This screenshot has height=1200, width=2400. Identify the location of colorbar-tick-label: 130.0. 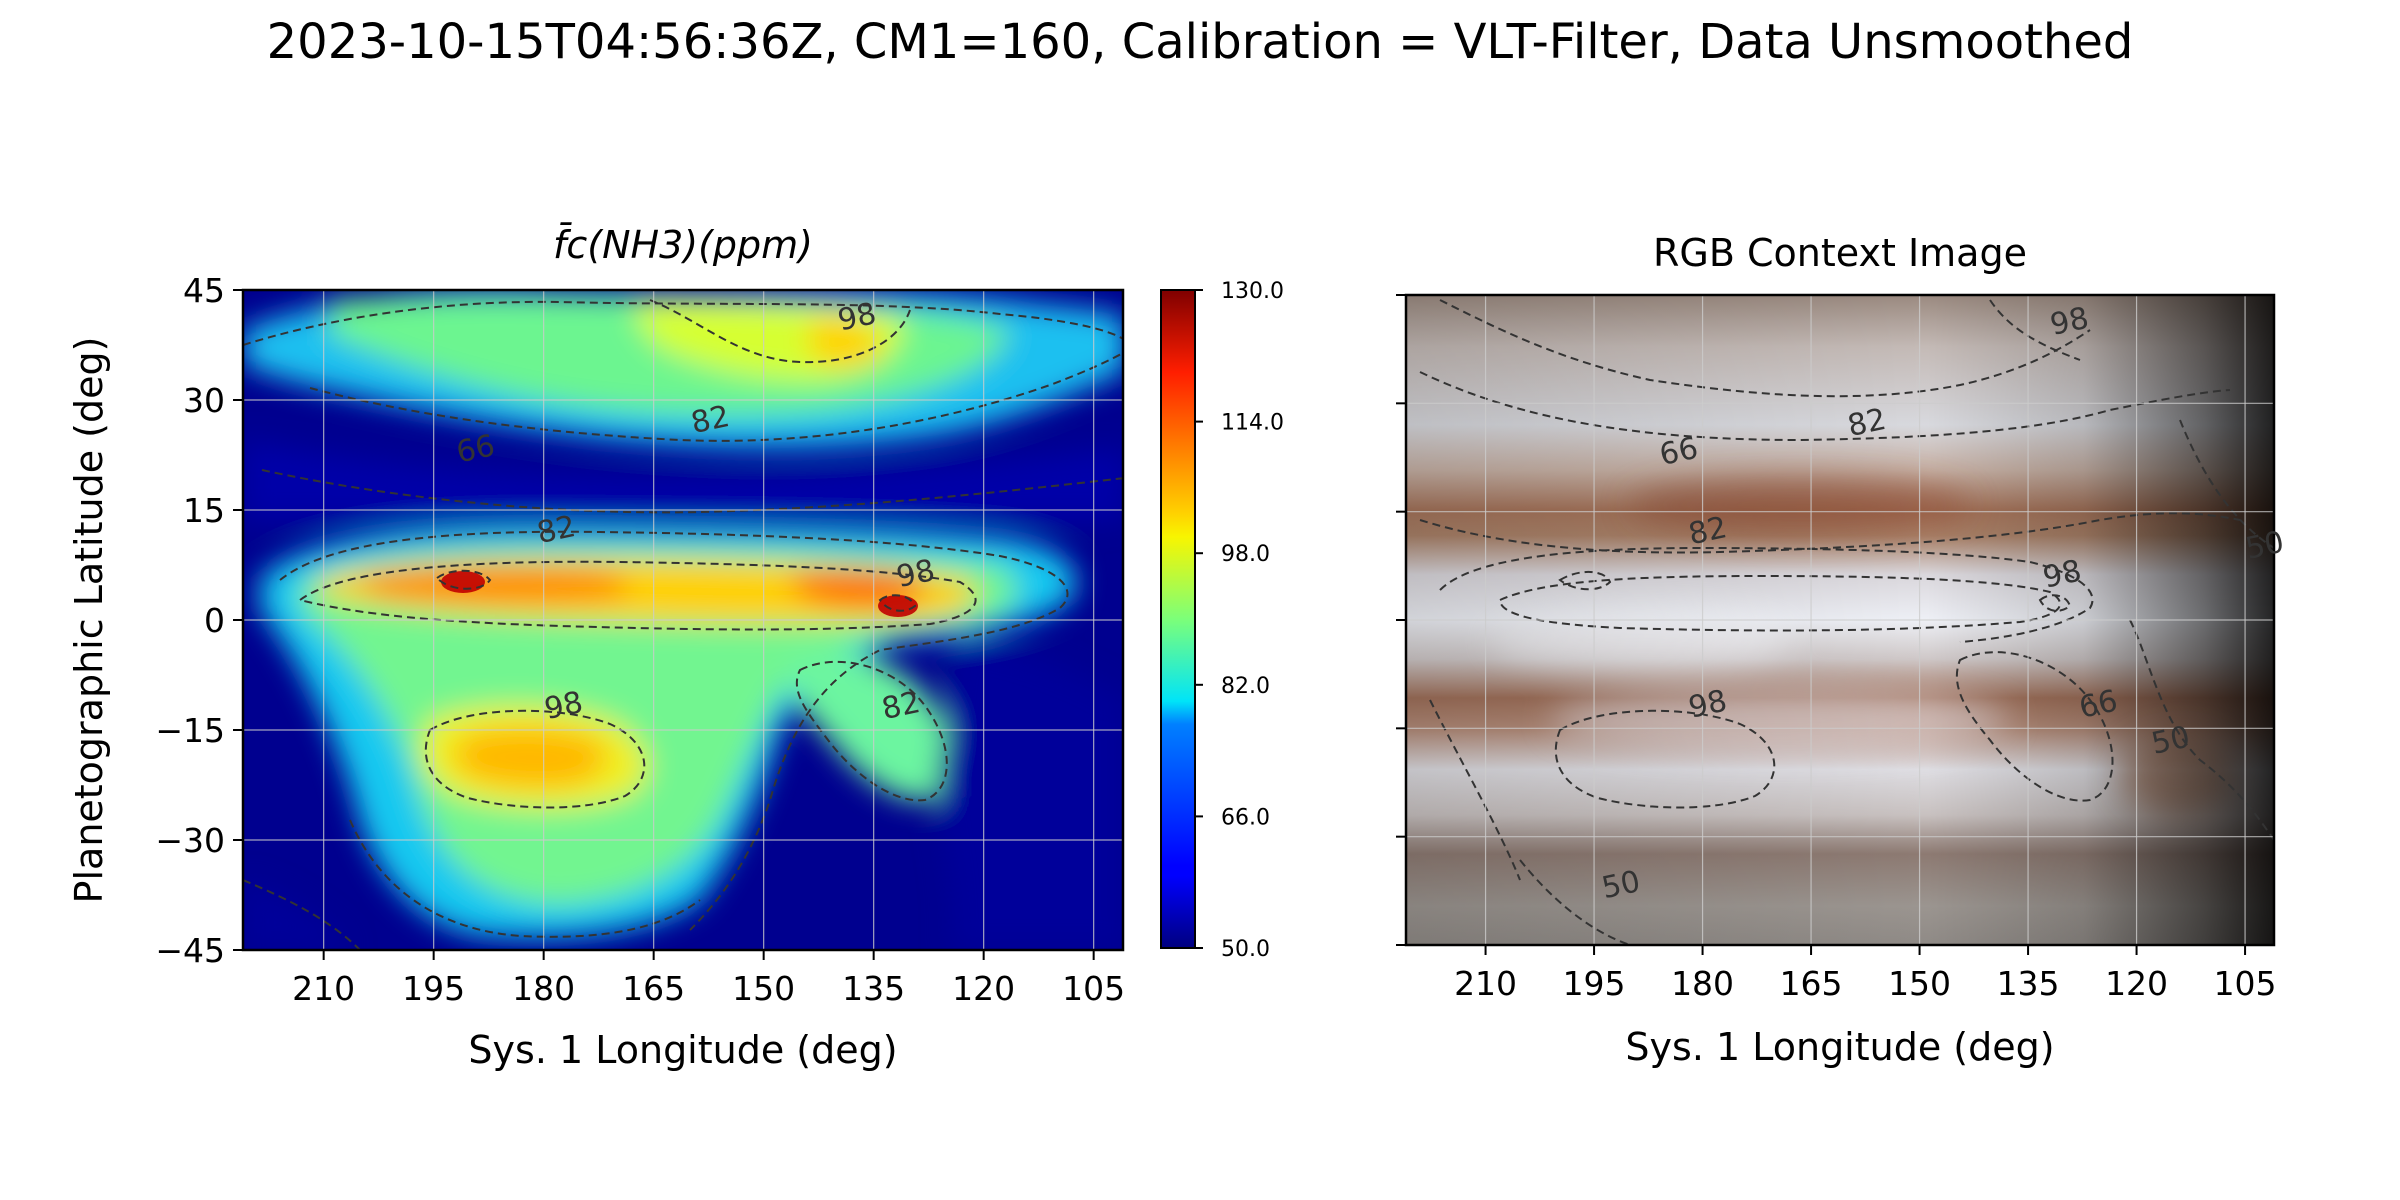
(1252, 291).